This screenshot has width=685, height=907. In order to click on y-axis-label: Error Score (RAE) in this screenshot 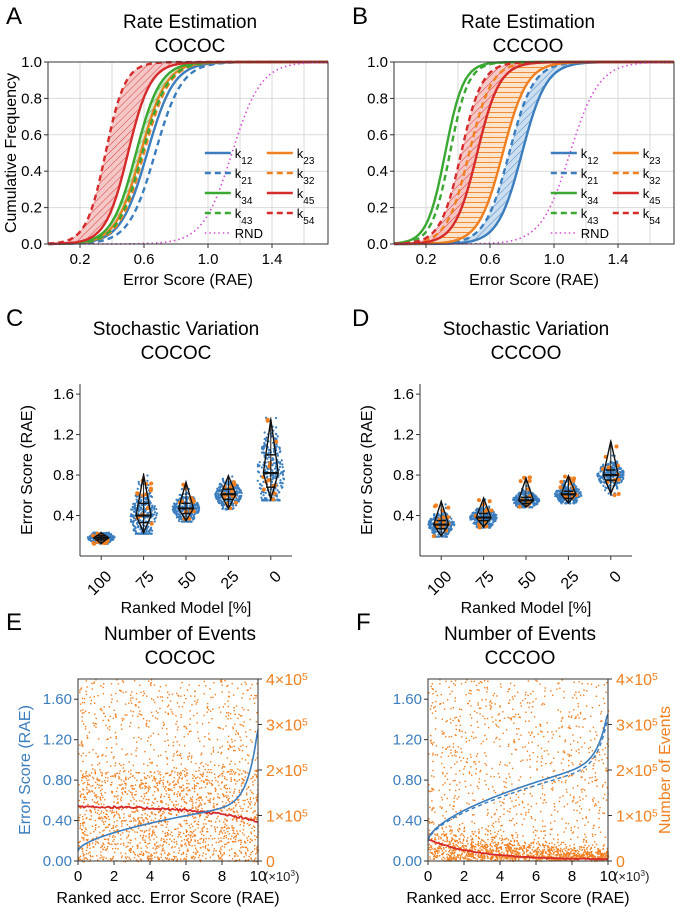, I will do `click(27, 470)`.